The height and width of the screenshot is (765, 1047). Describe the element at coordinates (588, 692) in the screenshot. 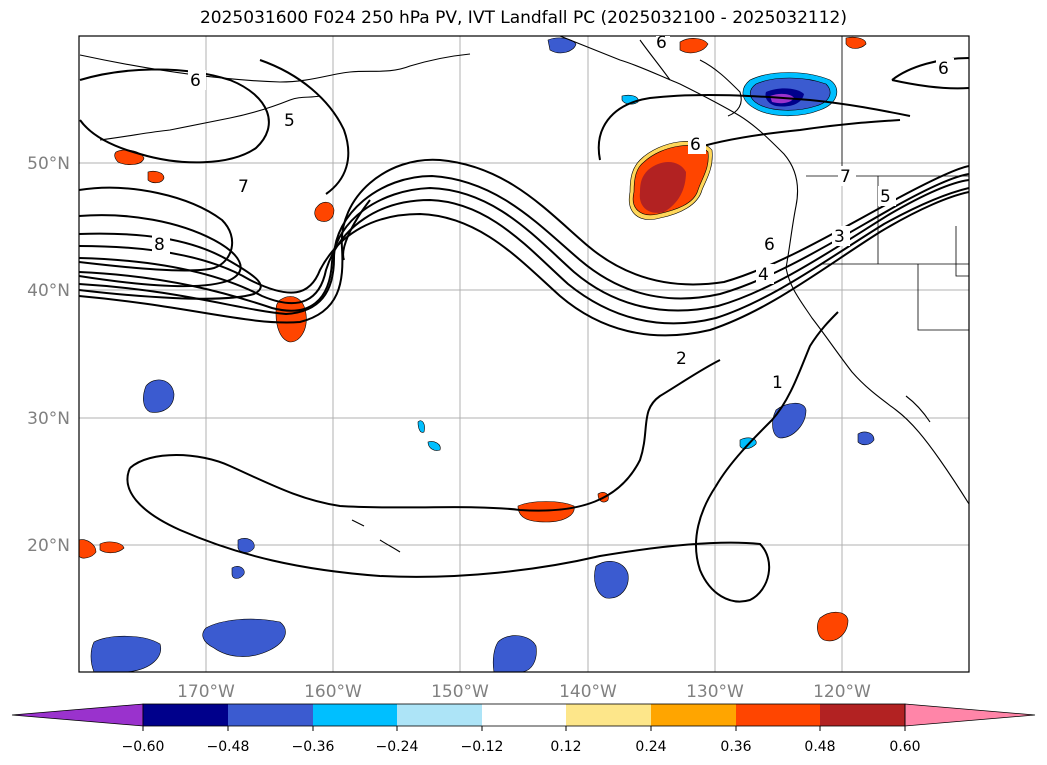

I see `lon-tick-label: 140°W` at that location.